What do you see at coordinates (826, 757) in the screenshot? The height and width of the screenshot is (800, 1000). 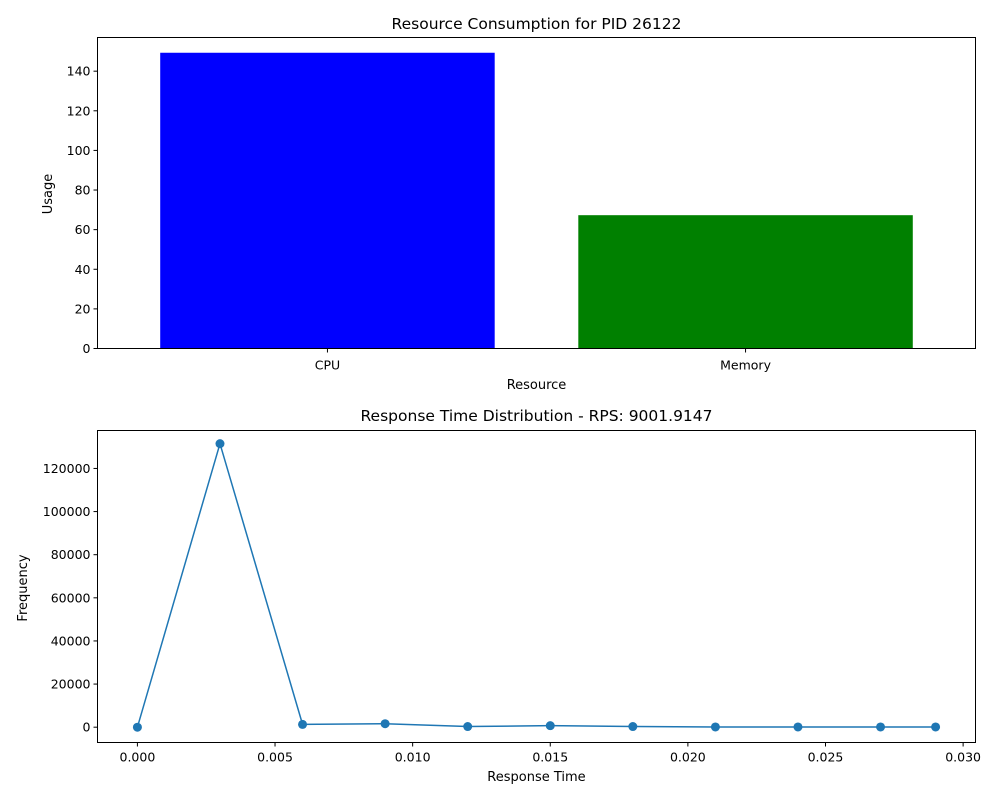 I see `line-x-tick-label: 0.025` at bounding box center [826, 757].